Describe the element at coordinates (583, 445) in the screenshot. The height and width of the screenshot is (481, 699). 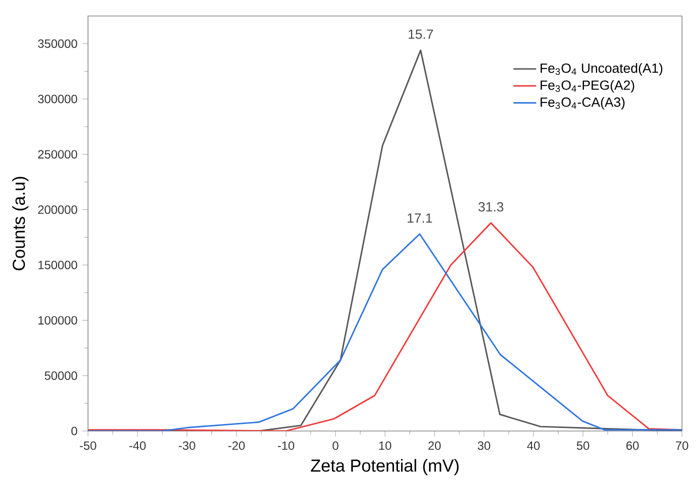
I see `x-tick-label: 50` at that location.